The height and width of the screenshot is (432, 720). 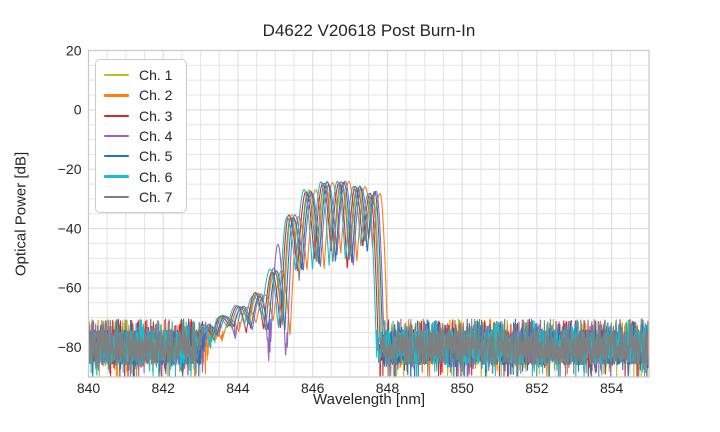 What do you see at coordinates (156, 135) in the screenshot?
I see `legend-label-ch4: Ch. 4` at bounding box center [156, 135].